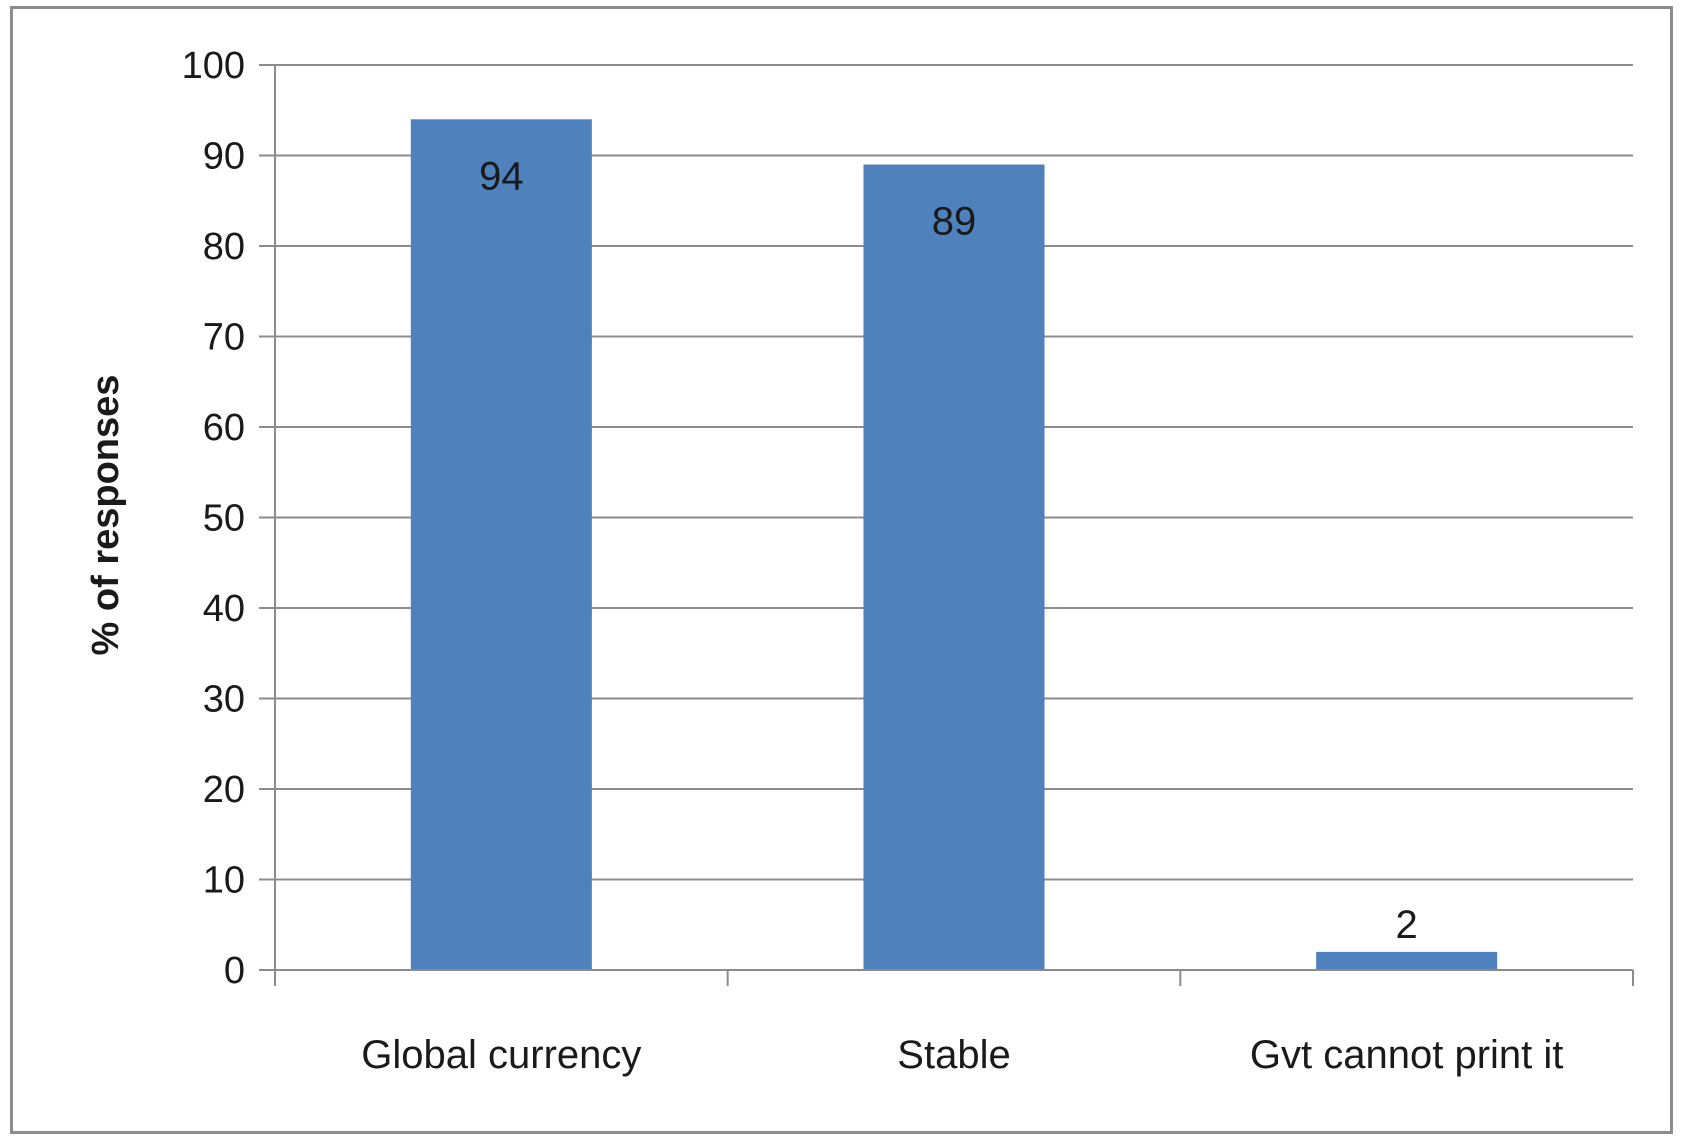  Describe the element at coordinates (1406, 1055) in the screenshot. I see `x-category-label: Gvt cannot print it` at that location.